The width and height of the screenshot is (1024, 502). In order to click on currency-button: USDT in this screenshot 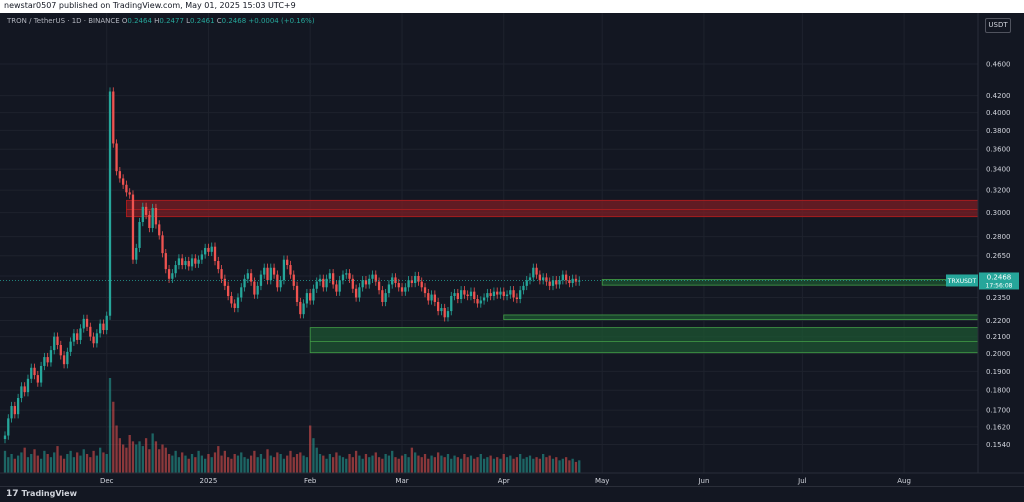, I will do `click(998, 25)`.